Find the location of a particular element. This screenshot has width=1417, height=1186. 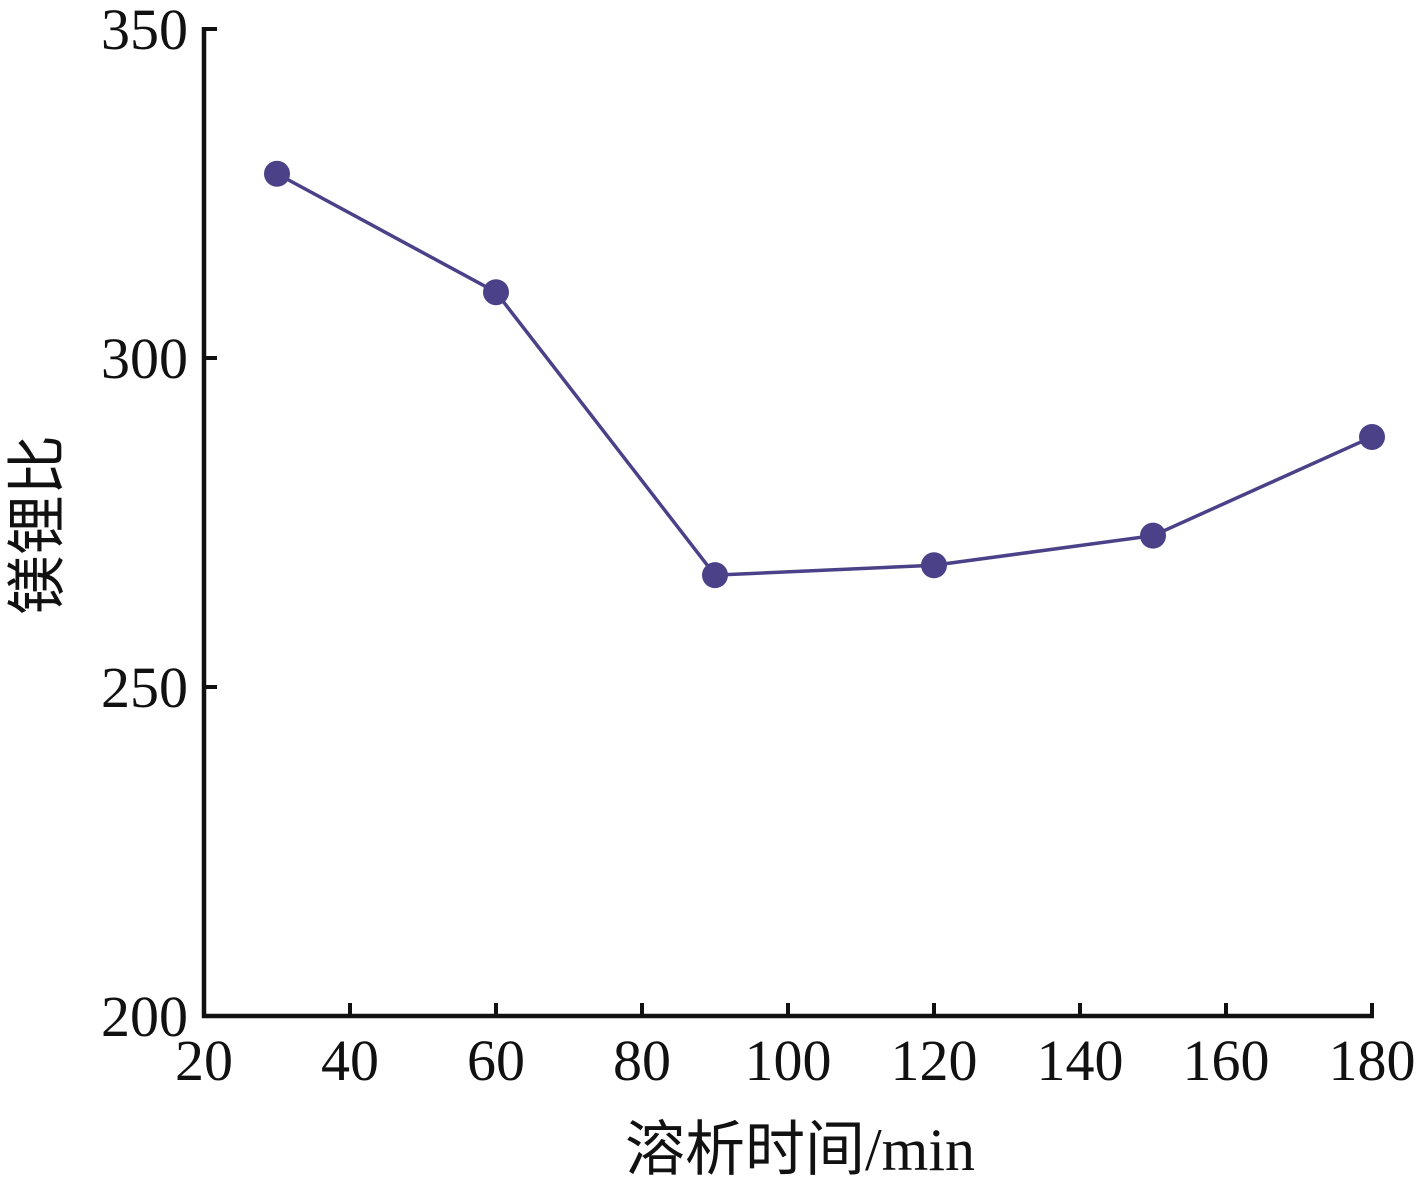

x-tick-label: 120 is located at coordinates (934, 1060).